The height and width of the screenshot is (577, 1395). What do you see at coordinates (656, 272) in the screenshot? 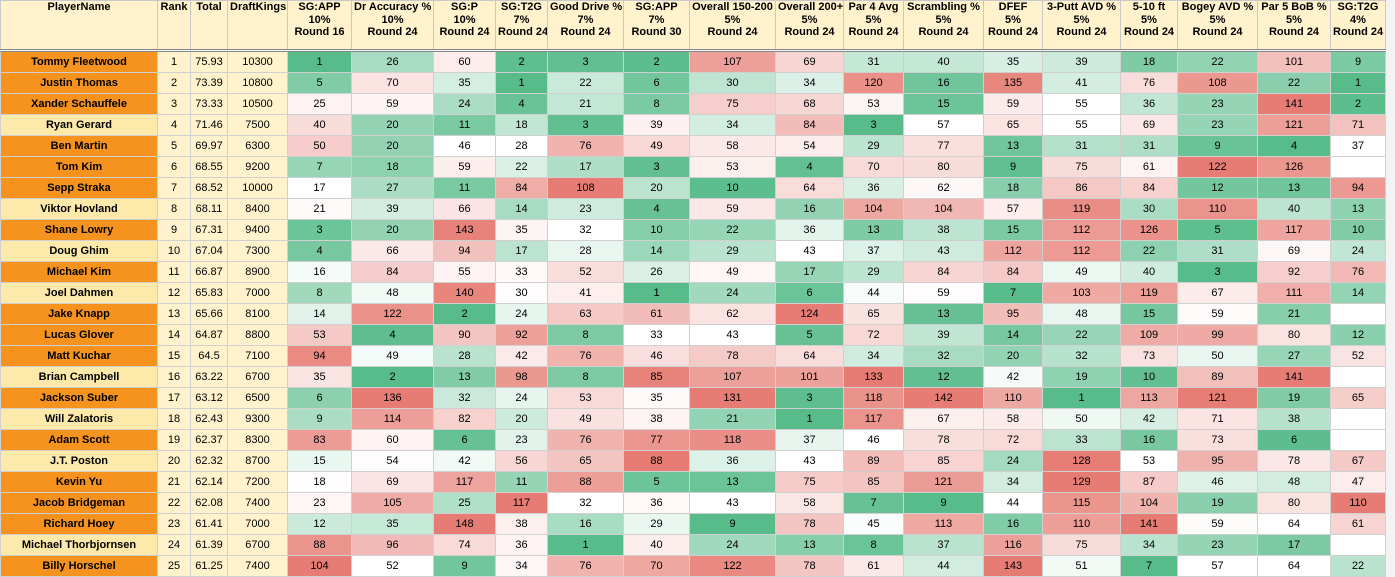
I see `stat-cell: 26` at bounding box center [656, 272].